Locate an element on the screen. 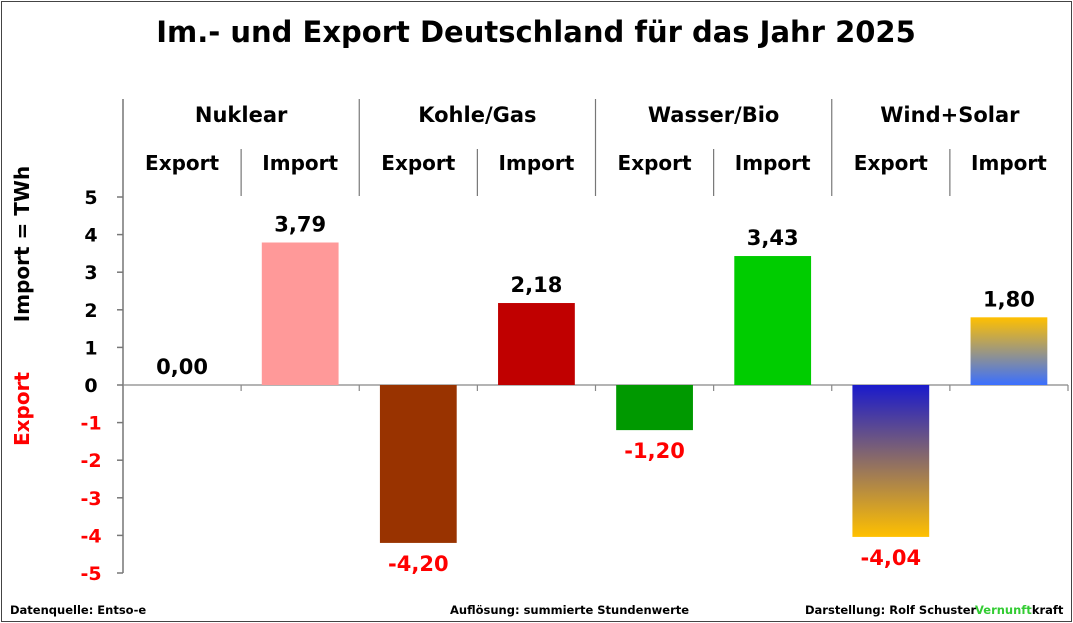 Image resolution: width=1073 pixels, height=623 pixels. bar-wasser-bio-import is located at coordinates (773, 320).